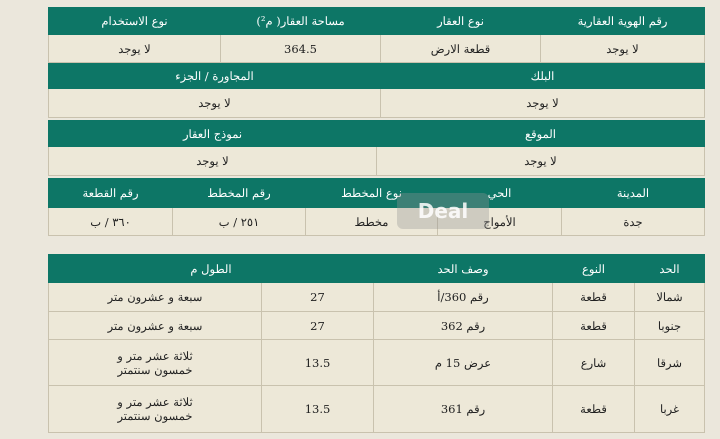  What do you see at coordinates (669, 268) in the screenshot?
I see `header-side: الحد` at bounding box center [669, 268].